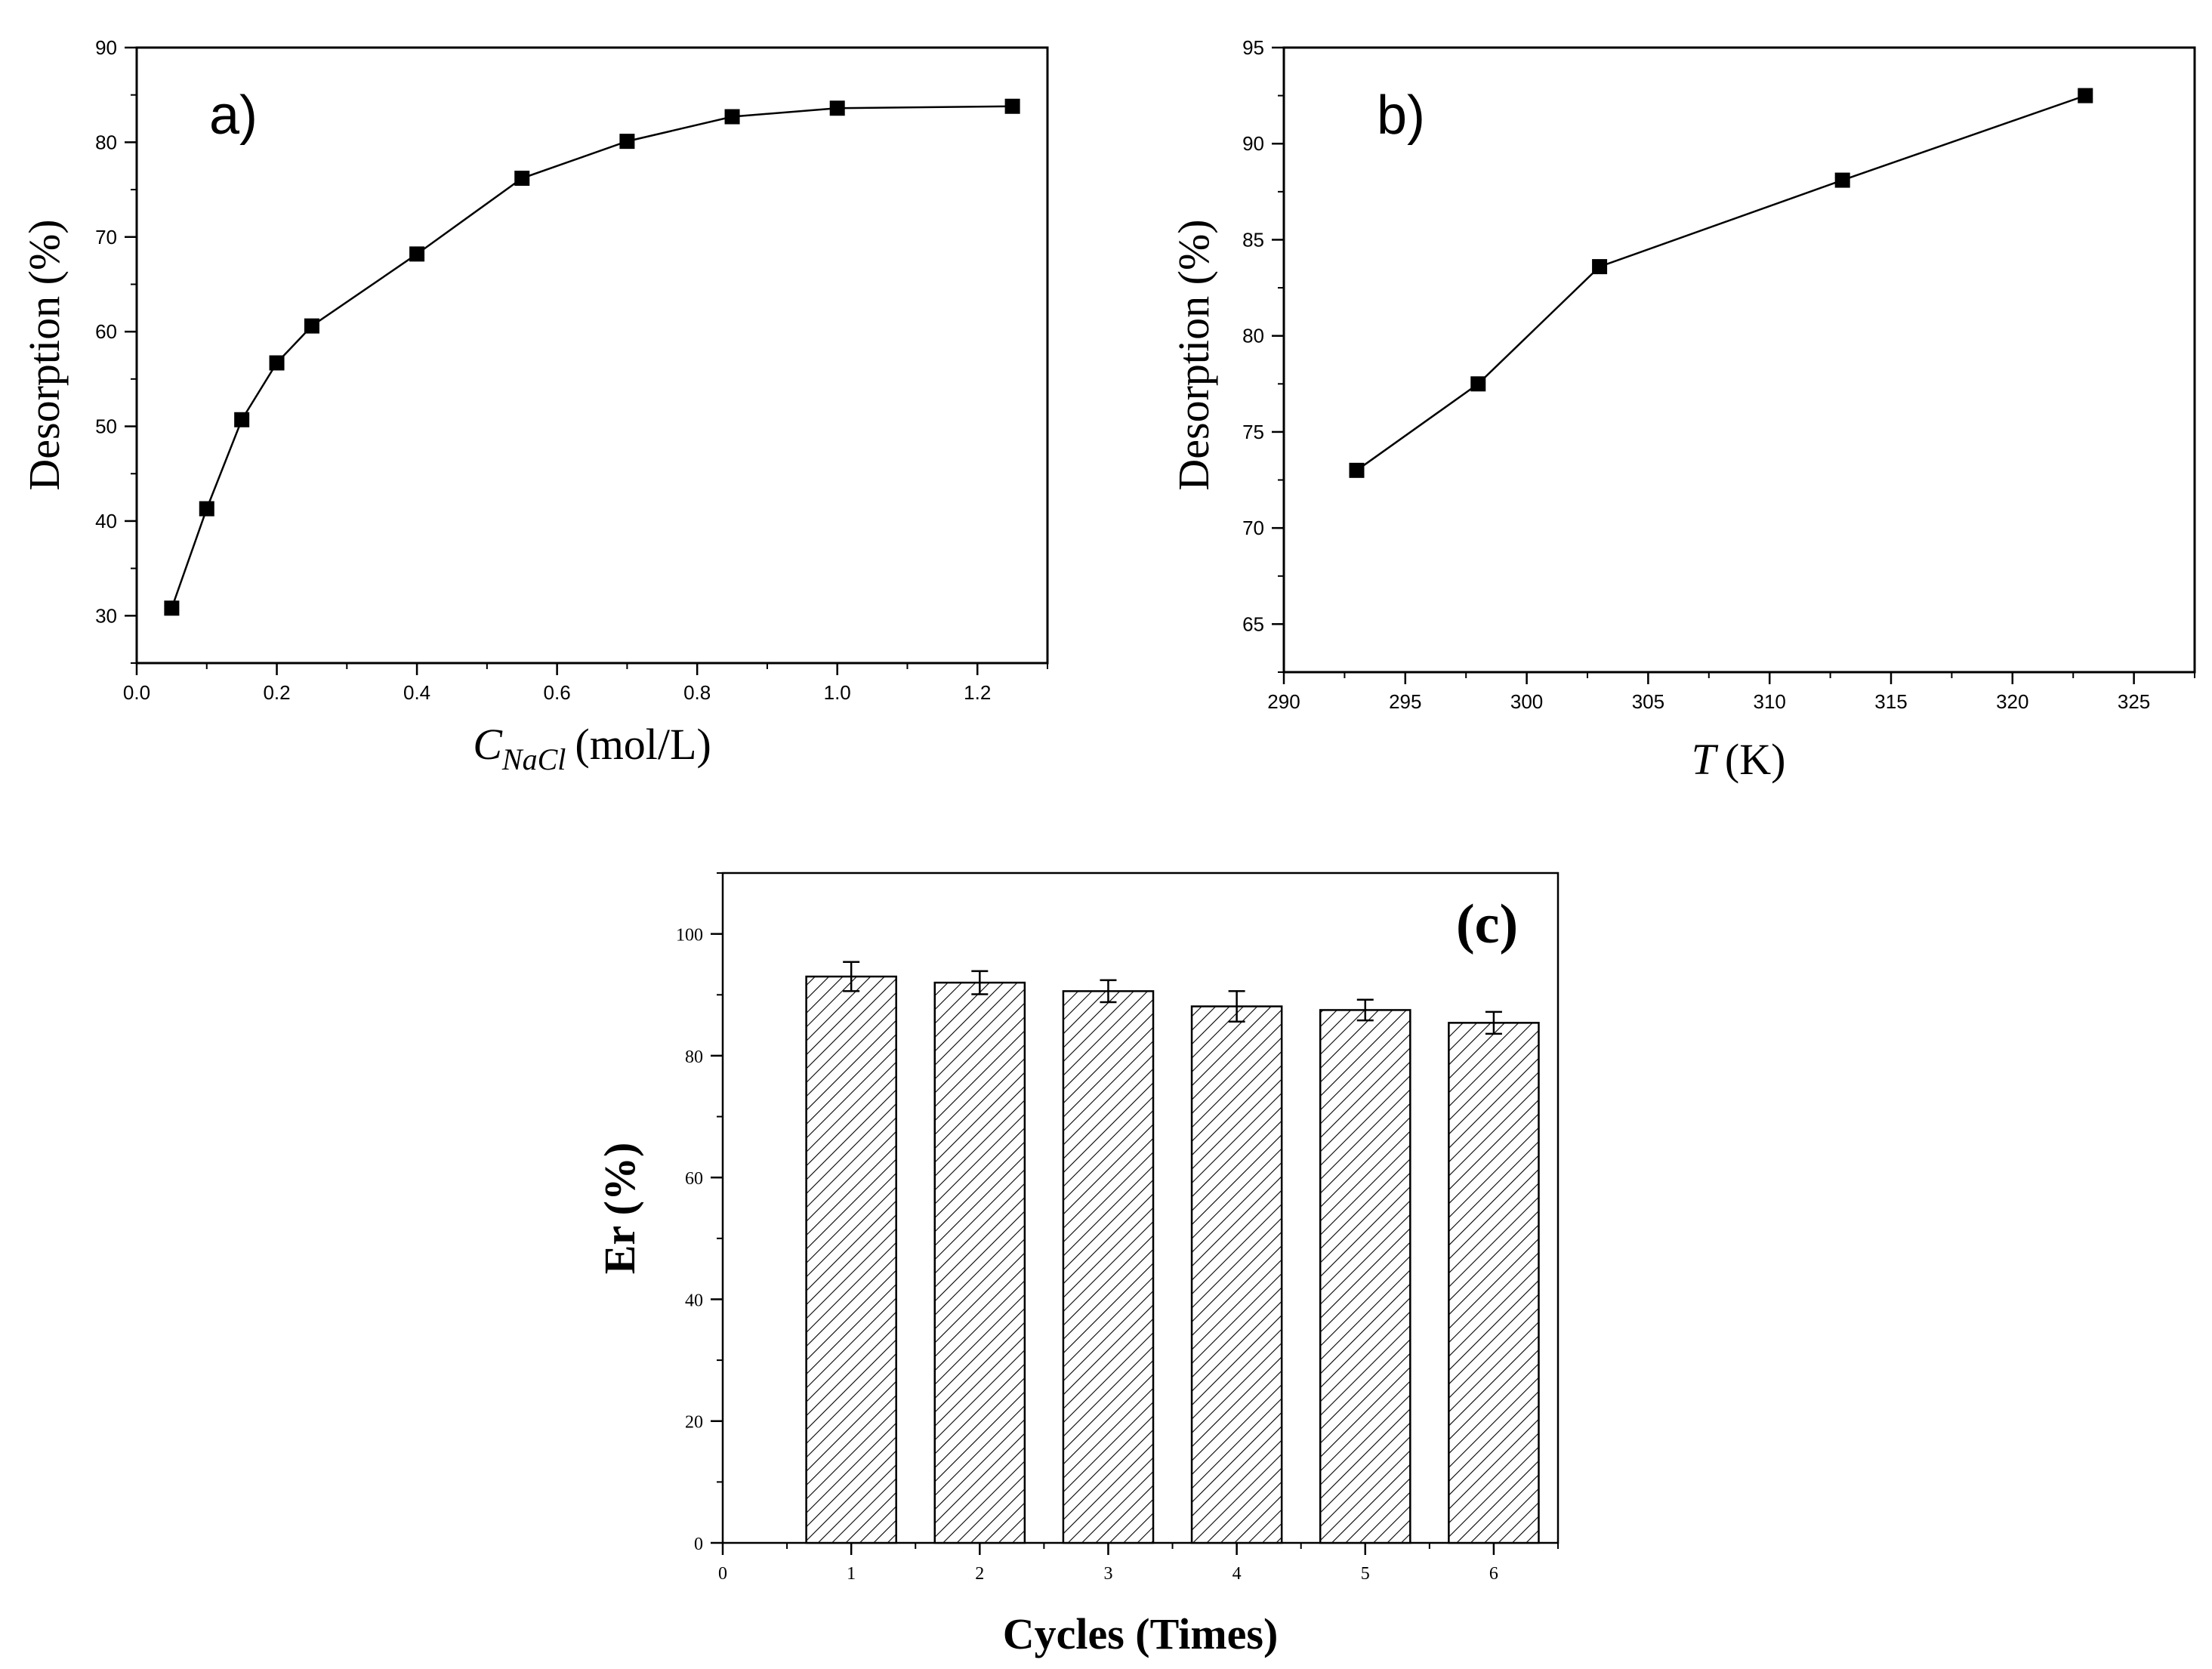  Describe the element at coordinates (106, 47) in the screenshot. I see `a-y-tick-label: 90` at that location.